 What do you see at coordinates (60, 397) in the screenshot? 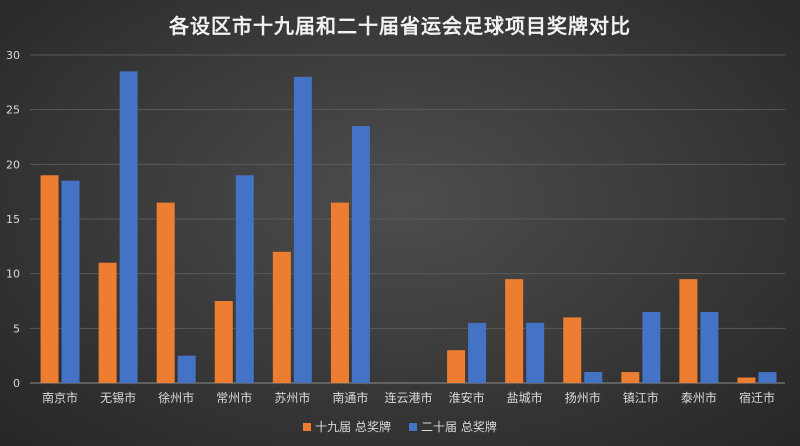
I see `x-tick-label: 南京市` at bounding box center [60, 397].